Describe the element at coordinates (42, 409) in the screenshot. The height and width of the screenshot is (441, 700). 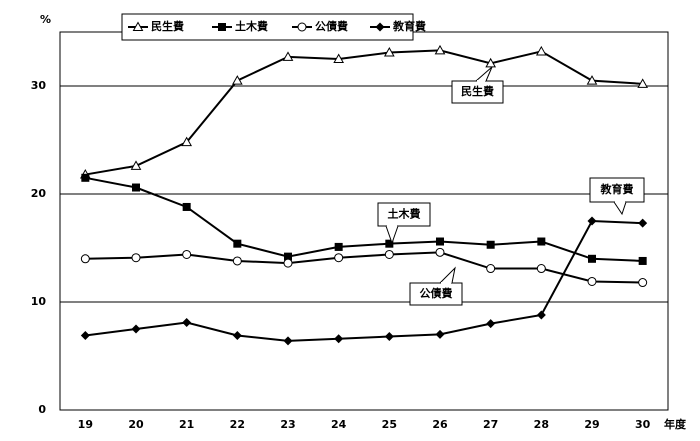
I see `y-tick-label: 0` at that location.